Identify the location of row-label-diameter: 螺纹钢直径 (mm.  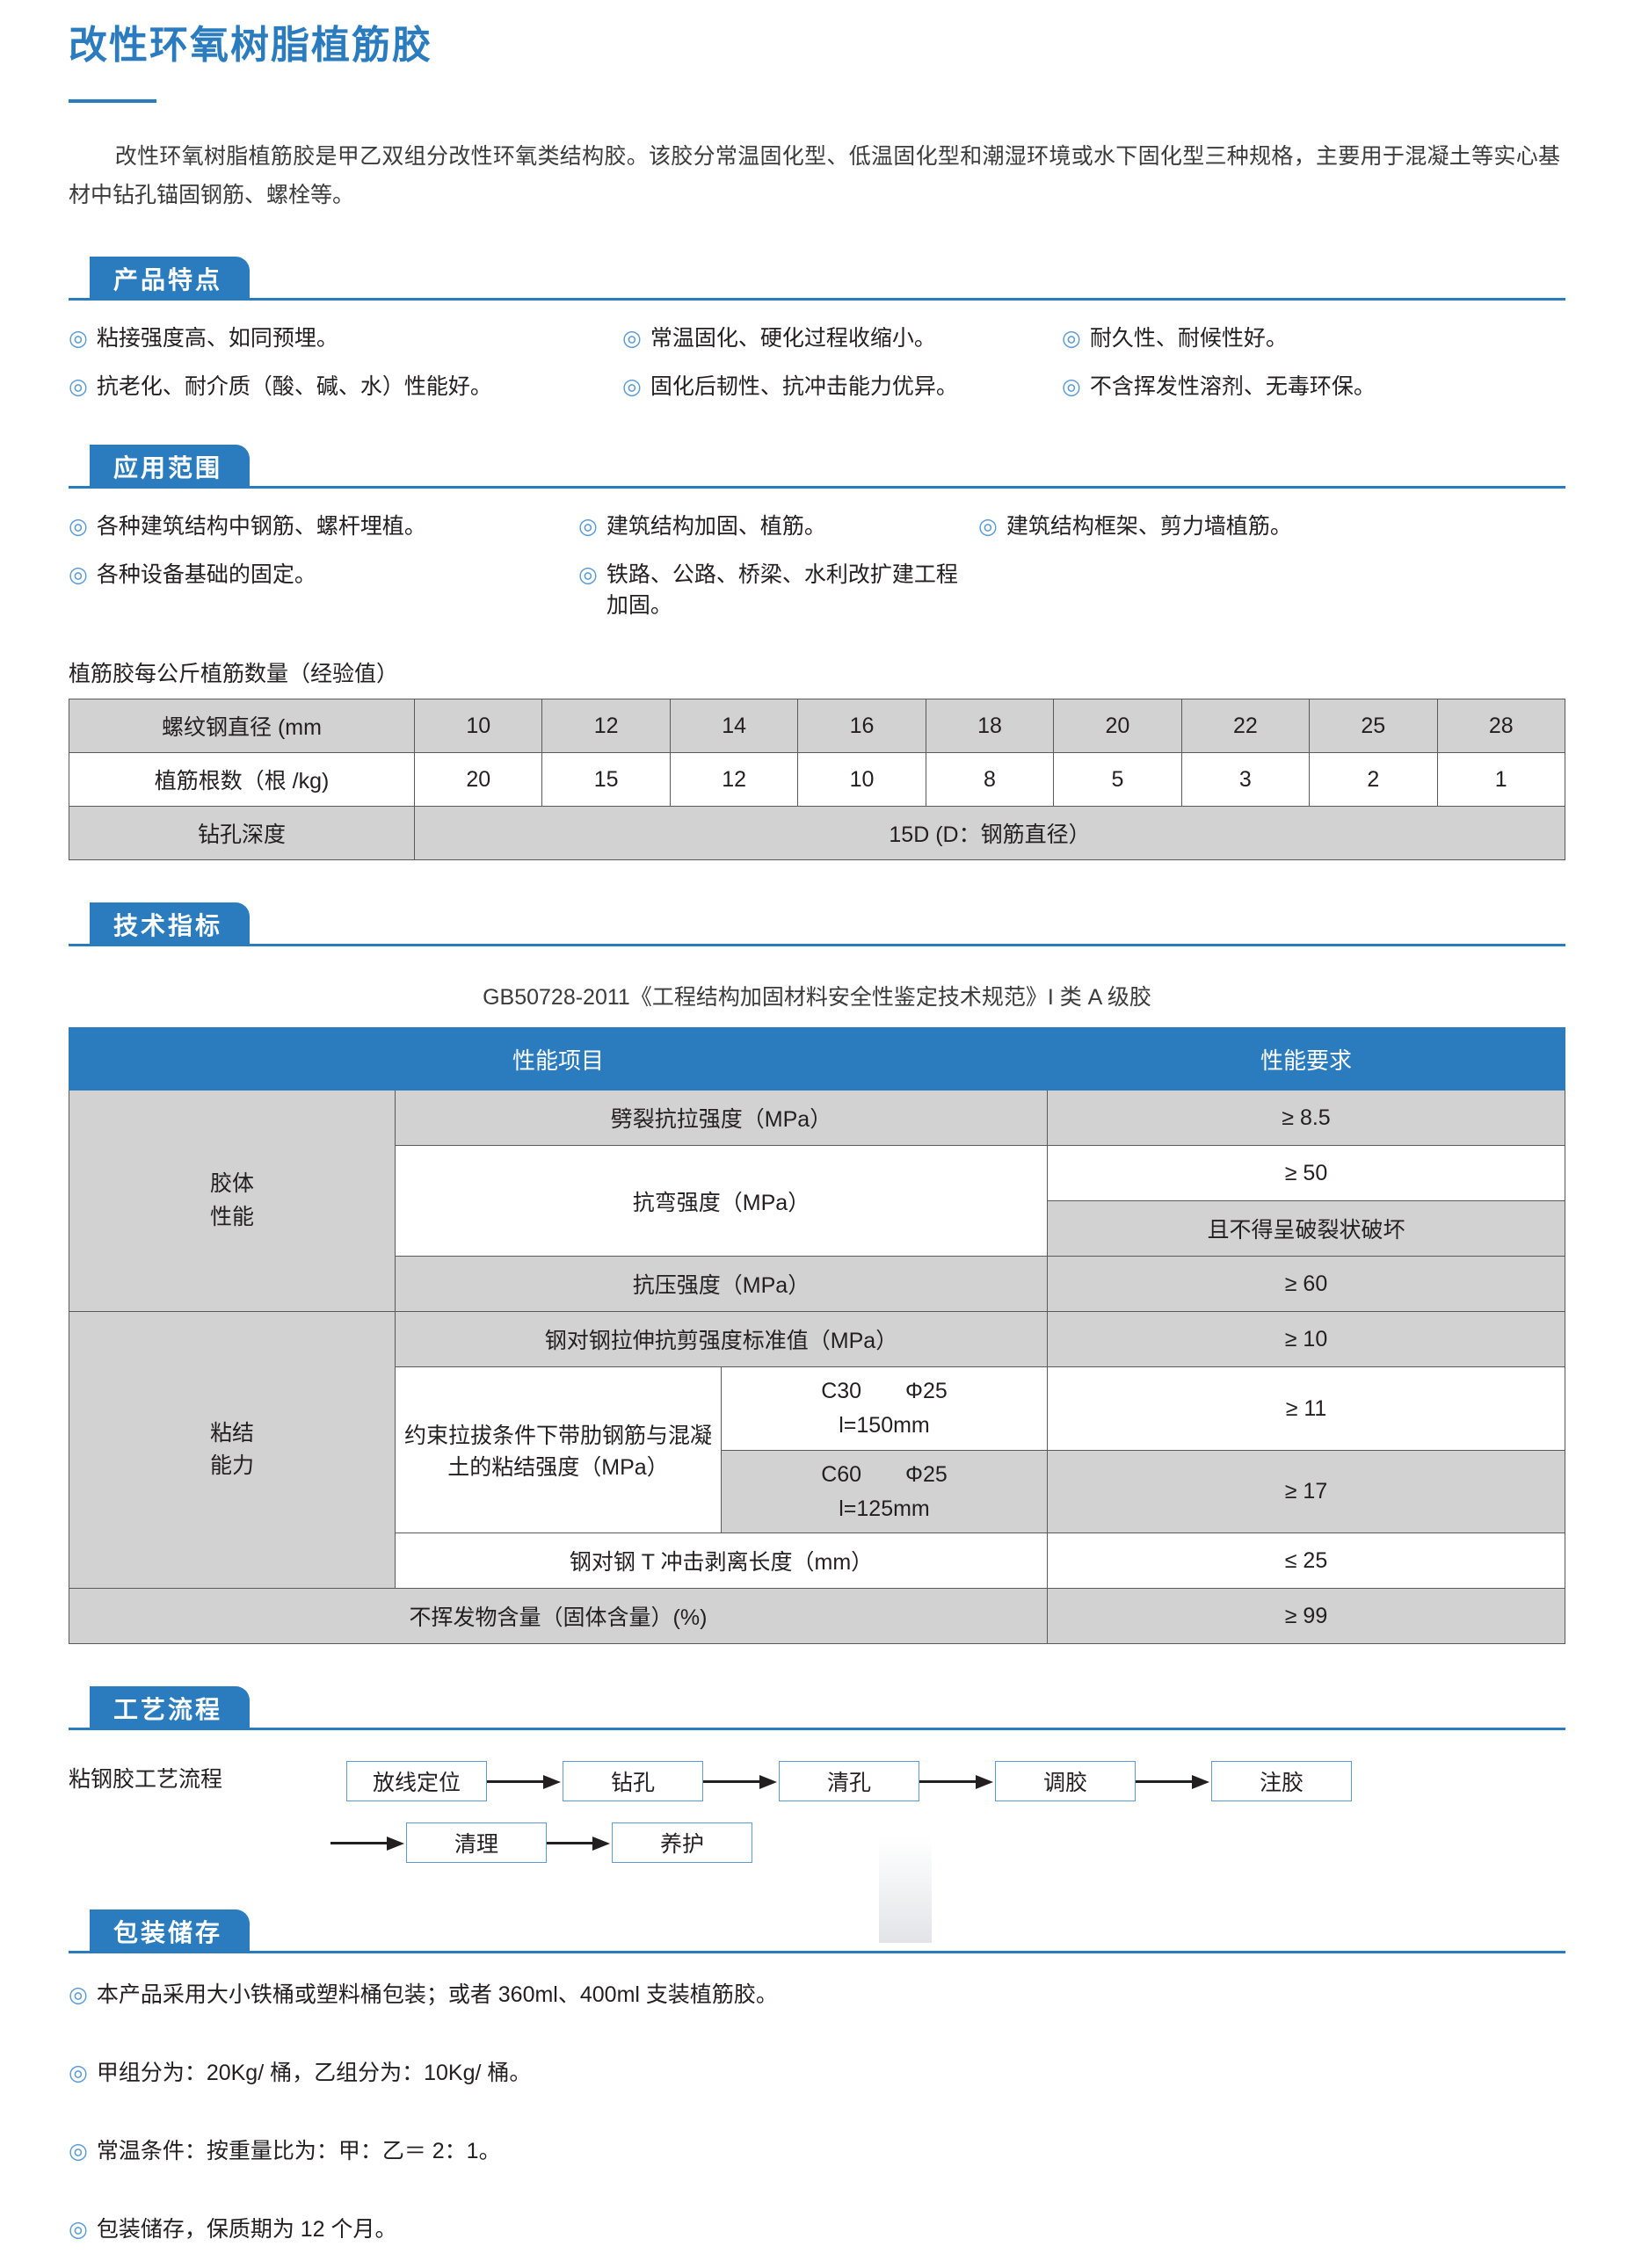
(242, 726).